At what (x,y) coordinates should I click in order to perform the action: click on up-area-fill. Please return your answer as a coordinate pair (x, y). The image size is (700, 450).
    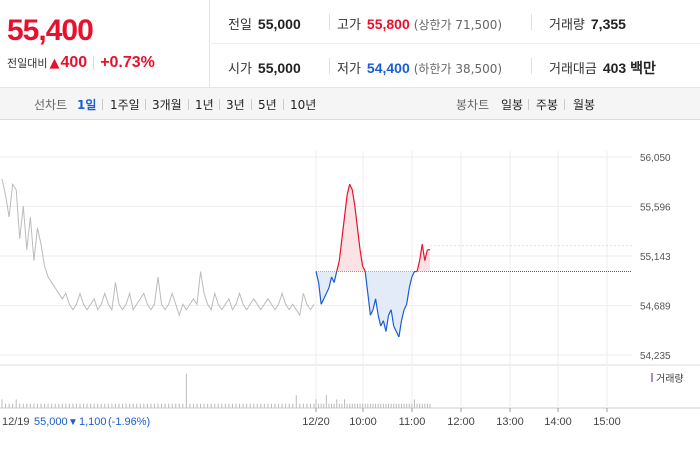
    Looking at the image, I should click on (373, 228).